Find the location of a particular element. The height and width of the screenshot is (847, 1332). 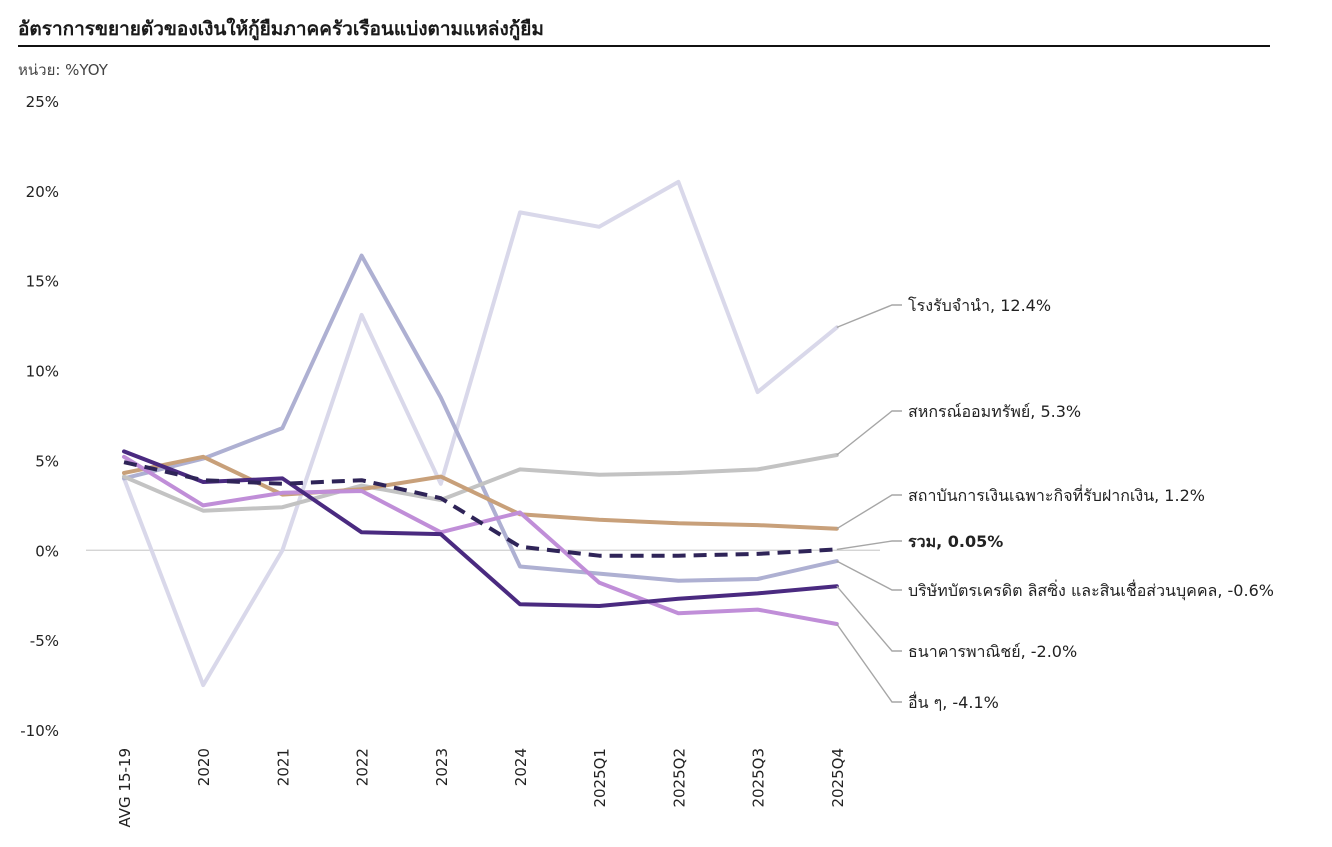

x-tick-label: AVG 15-19 is located at coordinates (125, 788).